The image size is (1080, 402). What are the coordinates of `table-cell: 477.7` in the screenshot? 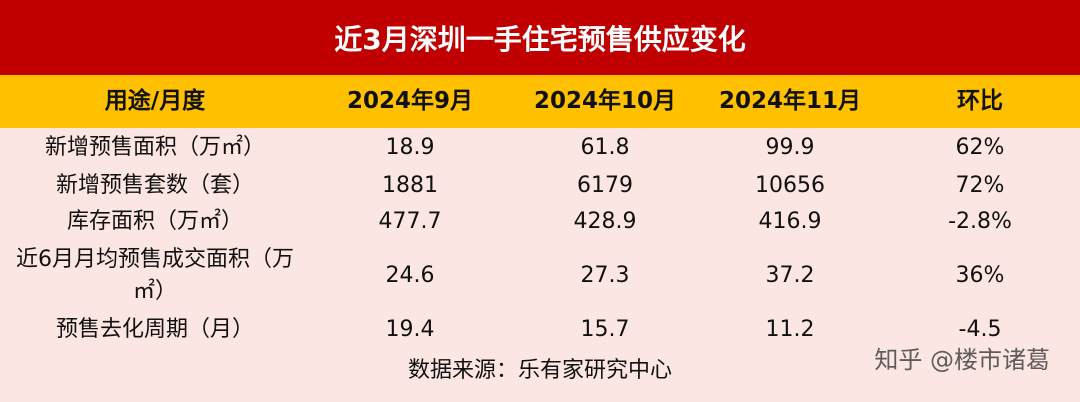 It's located at (410, 221).